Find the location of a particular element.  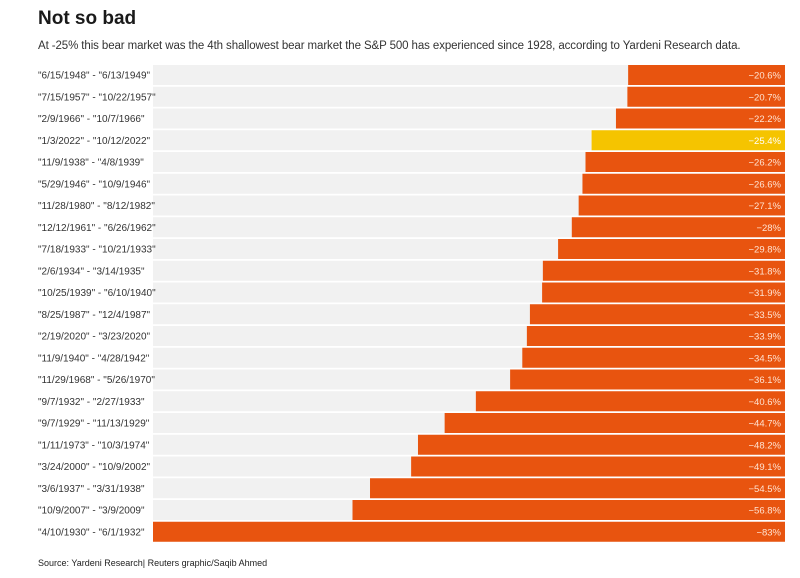

category-label: "3/6/1937" - "3/31/1938" is located at coordinates (91, 489).